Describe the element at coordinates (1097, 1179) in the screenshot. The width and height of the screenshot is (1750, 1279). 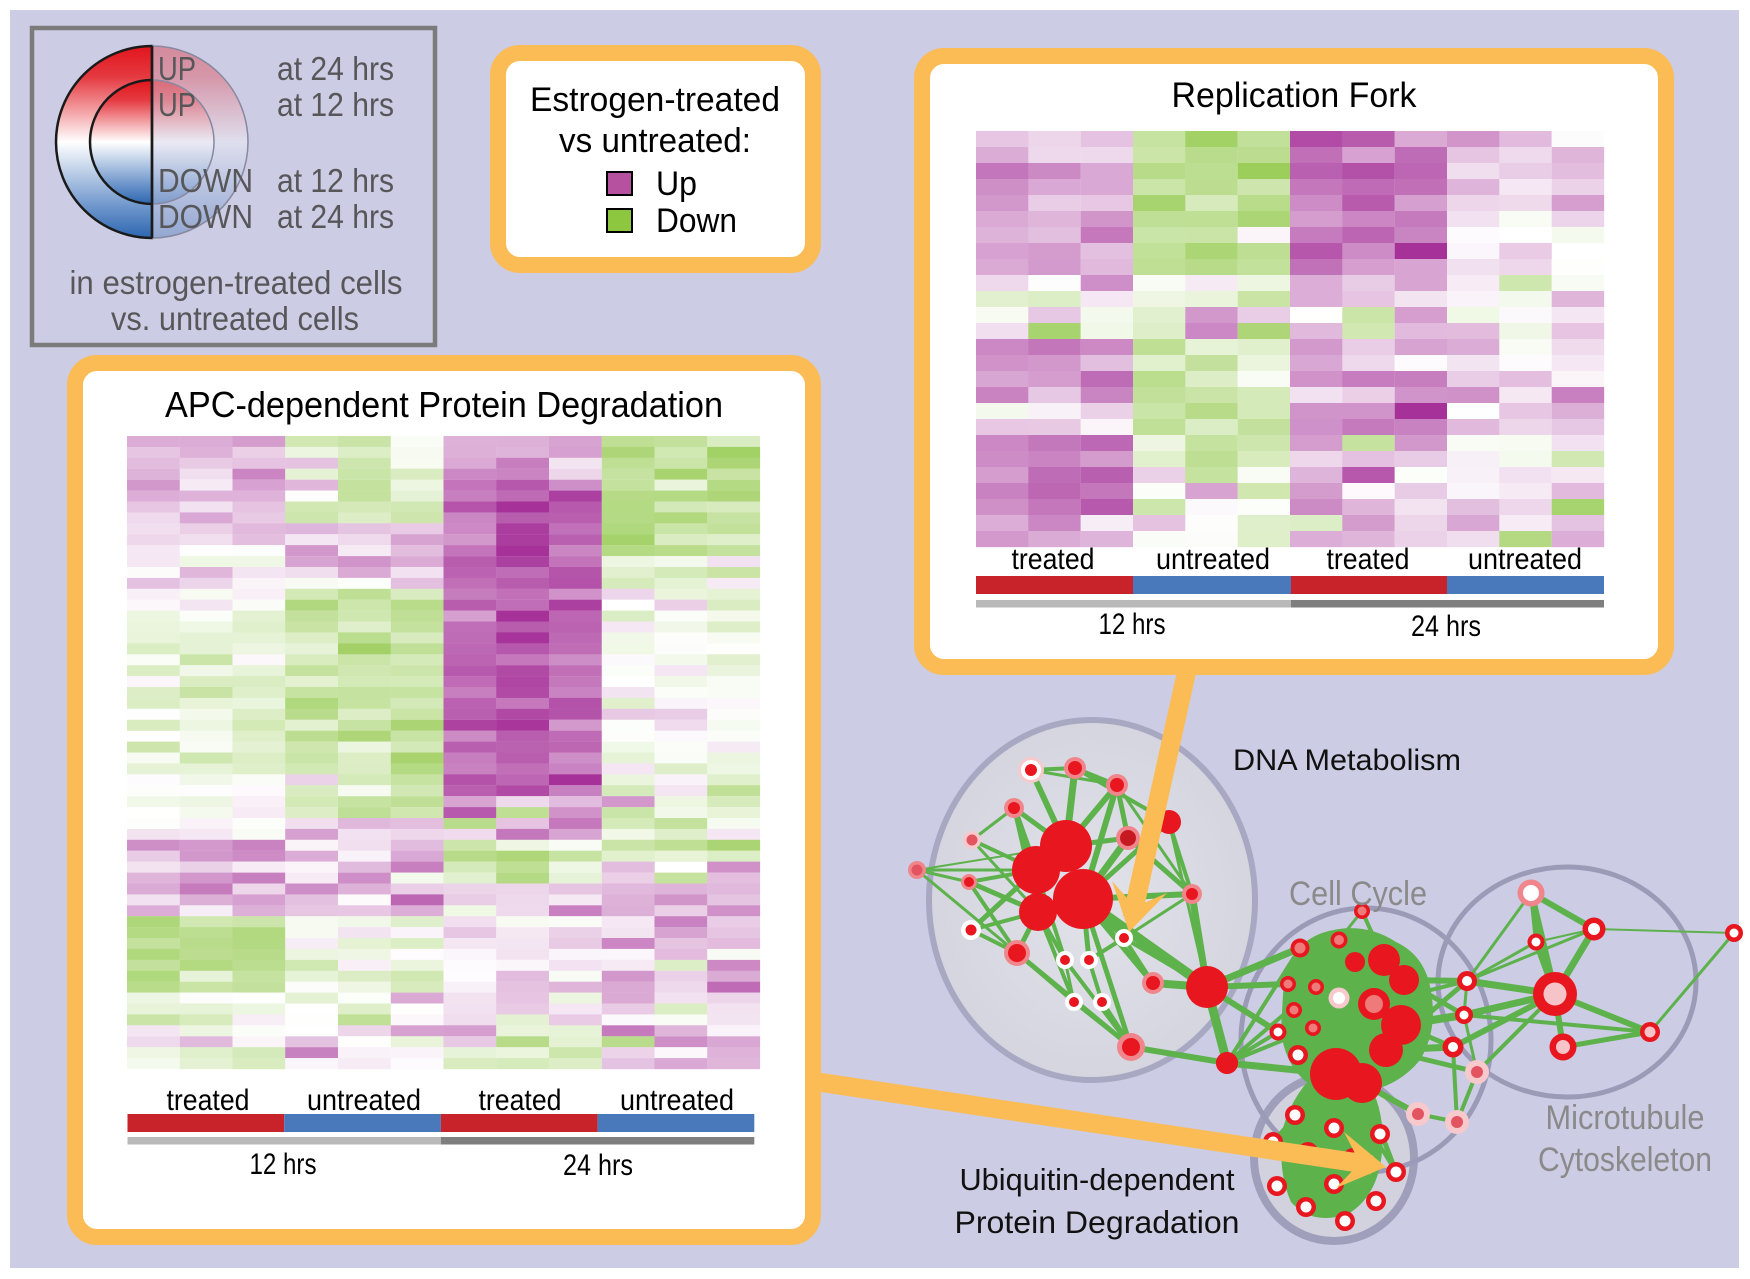
I see `svg-text: Ubiquitin-dependent` at that location.